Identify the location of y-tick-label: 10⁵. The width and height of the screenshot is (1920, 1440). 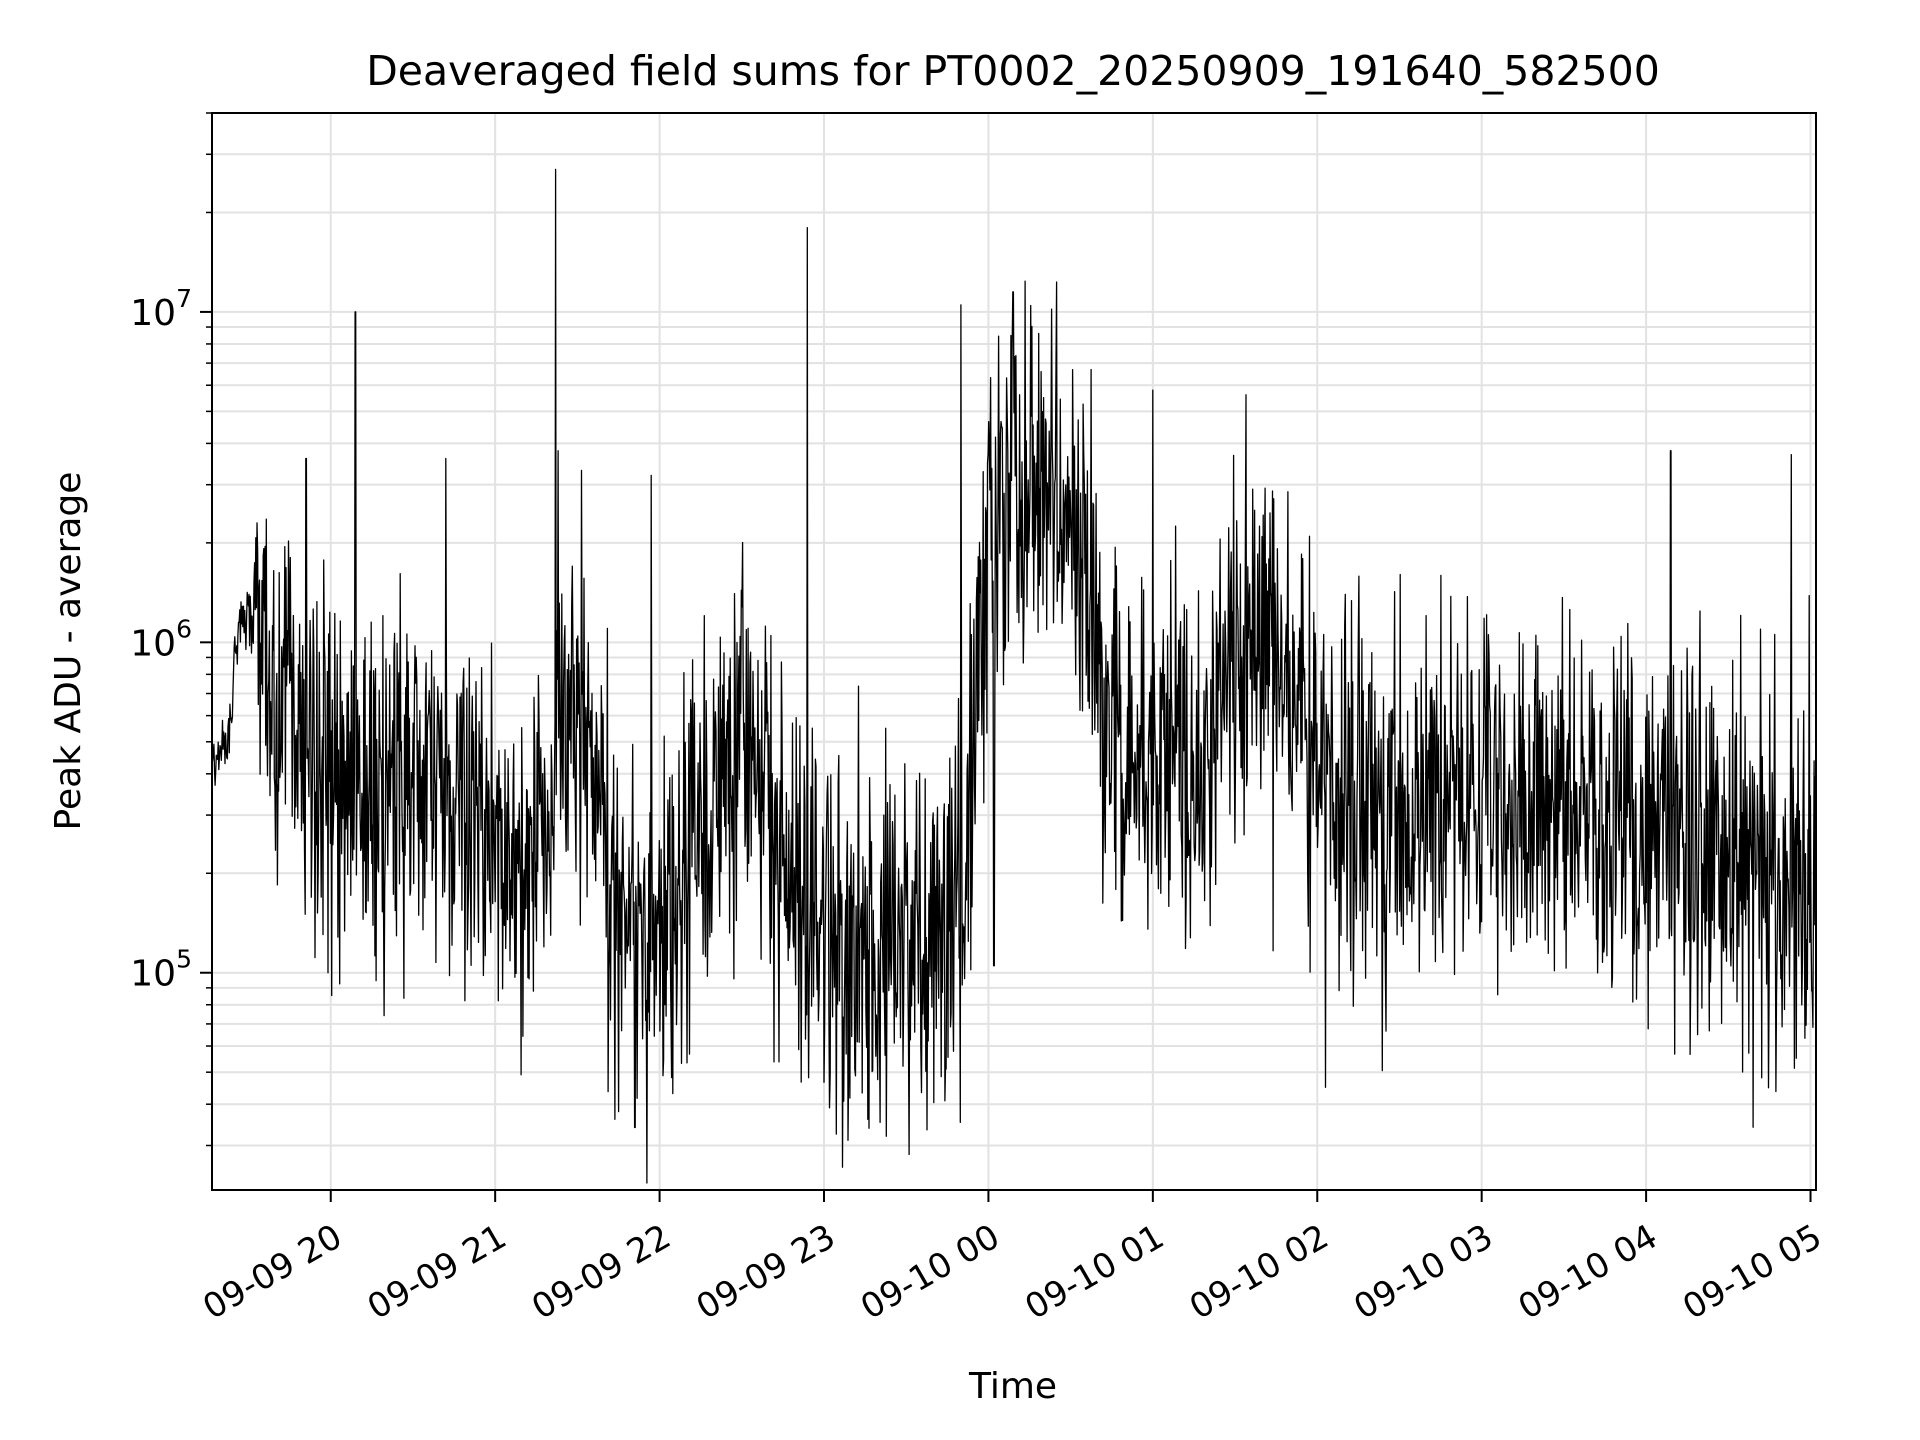
(161, 970).